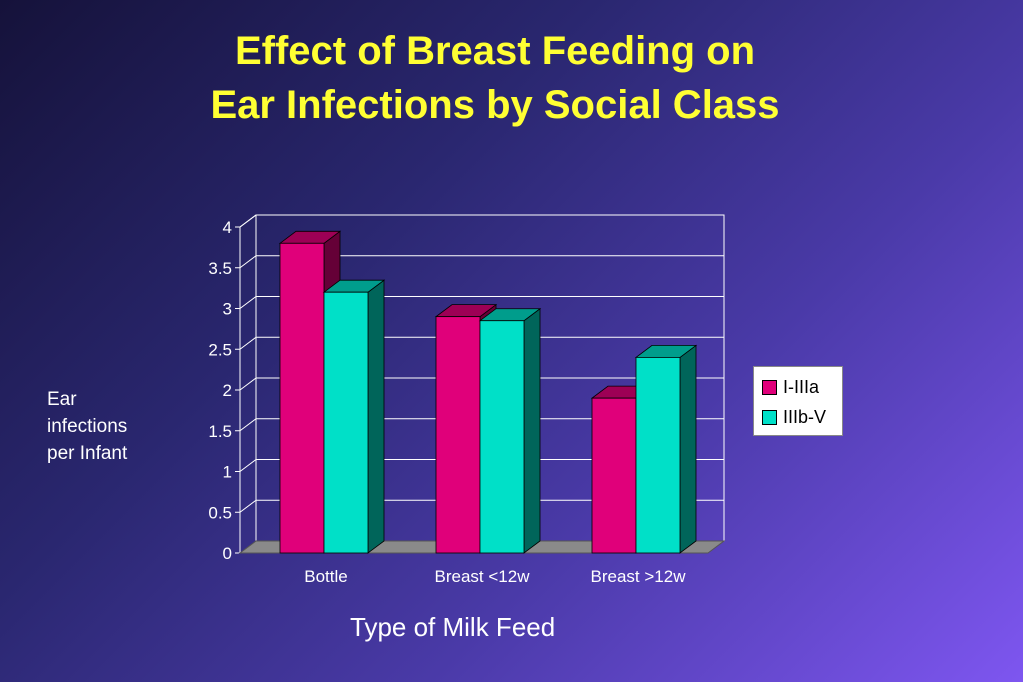  Describe the element at coordinates (639, 576) in the screenshot. I see `x-tick-label: Breast >12w` at that location.